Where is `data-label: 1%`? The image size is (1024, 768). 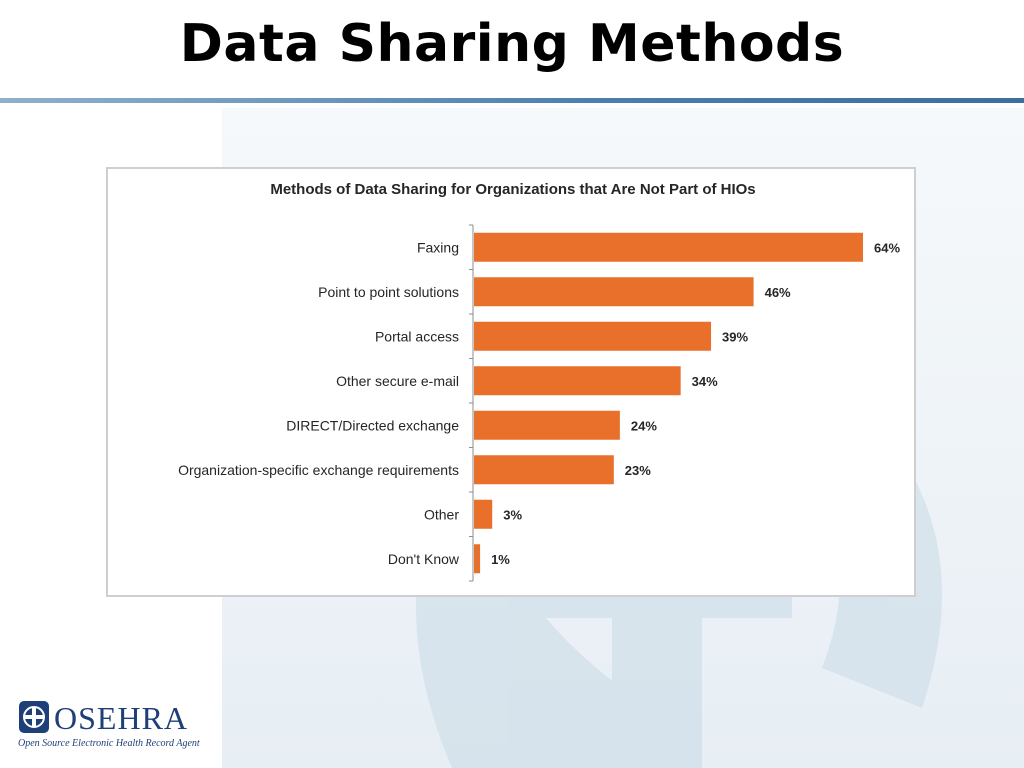
data-label: 1% is located at coordinates (500, 559).